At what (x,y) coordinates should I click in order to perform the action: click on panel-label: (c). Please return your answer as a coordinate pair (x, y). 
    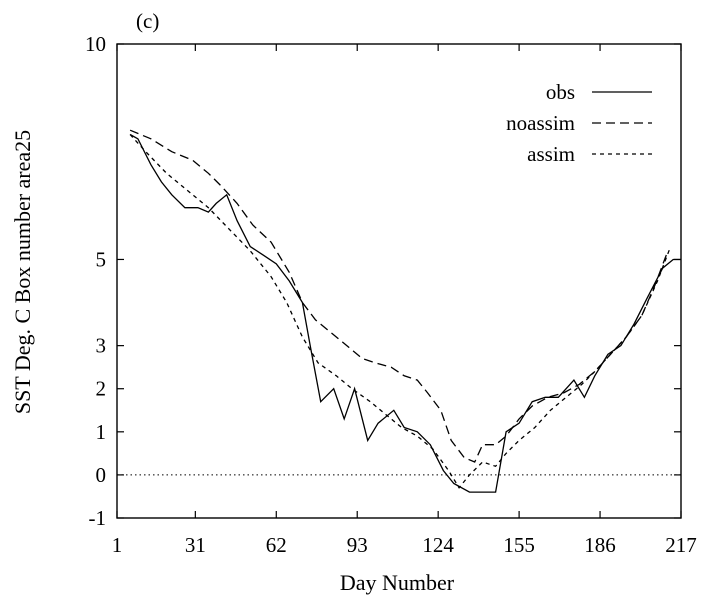
    Looking at the image, I should click on (147, 21).